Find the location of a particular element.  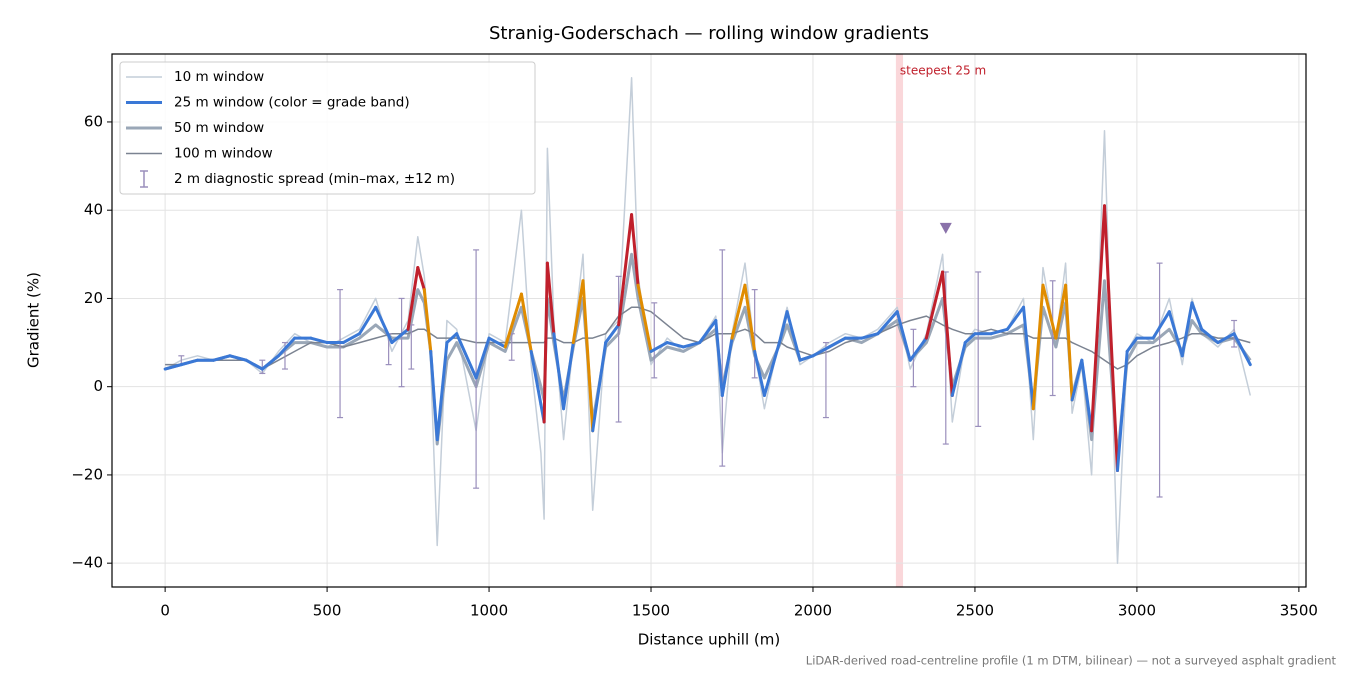

legend-label: 100 m window is located at coordinates (223, 154).